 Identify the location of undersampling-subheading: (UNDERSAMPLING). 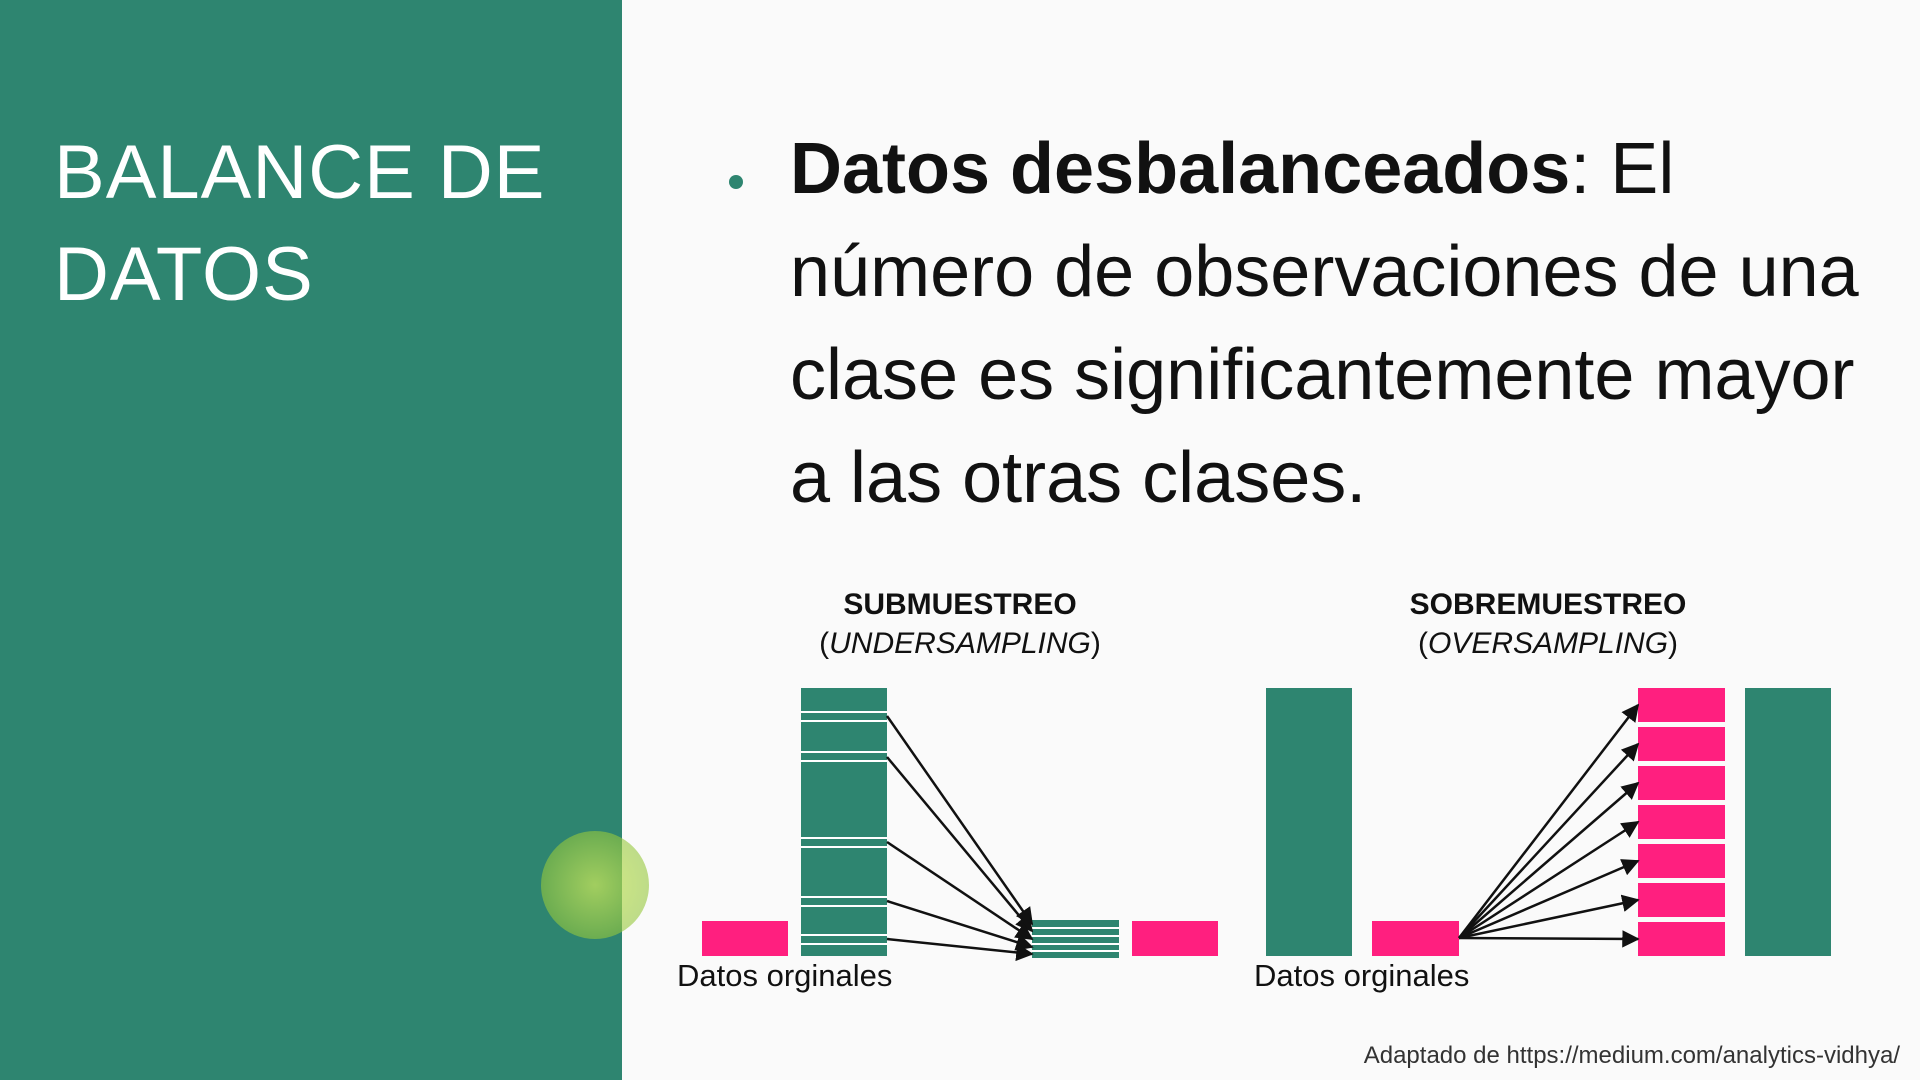
(960, 643).